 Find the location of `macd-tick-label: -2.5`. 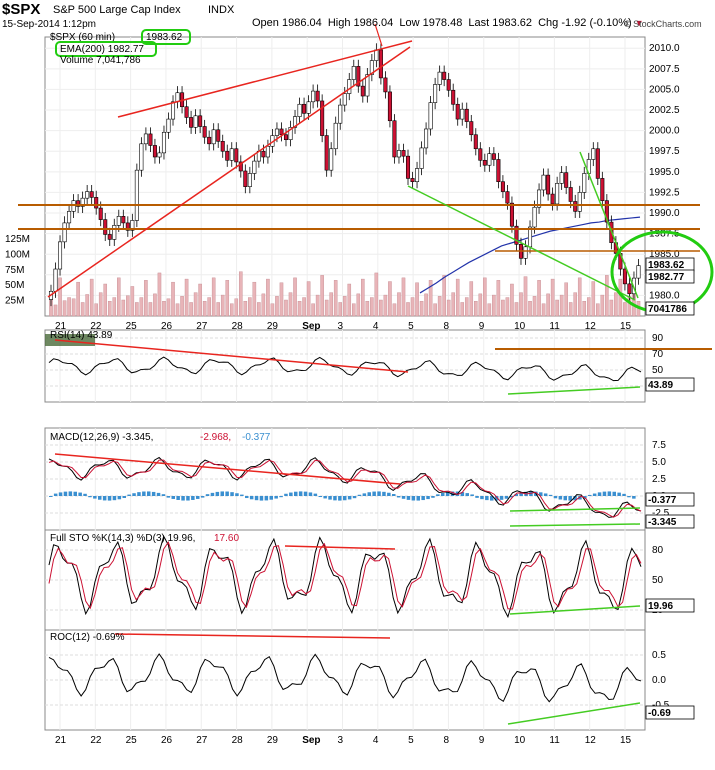

macd-tick-label: -2.5 is located at coordinates (661, 513).